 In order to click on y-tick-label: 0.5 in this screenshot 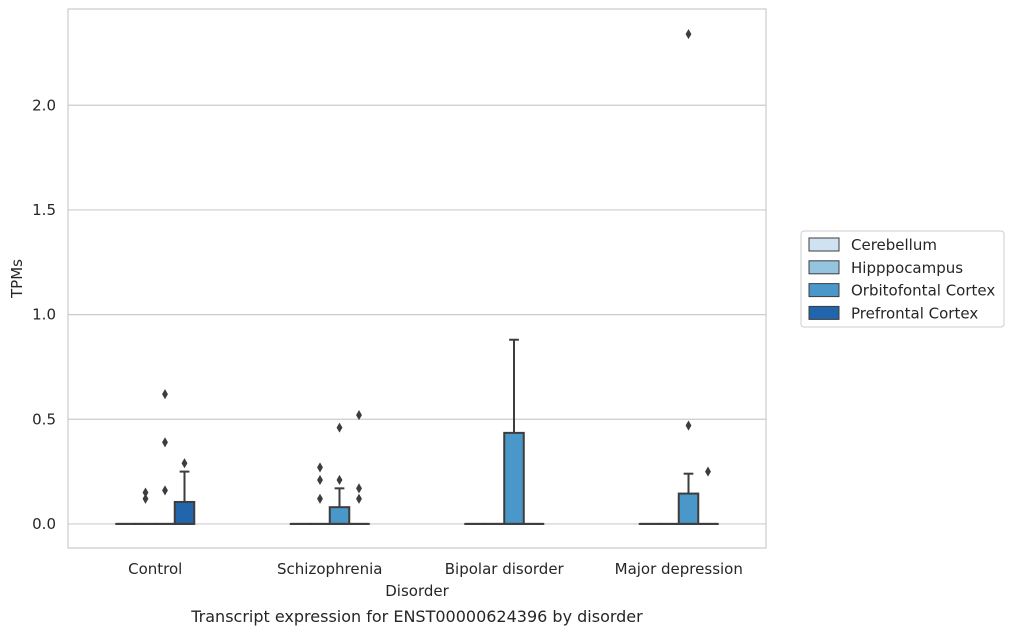, I will do `click(44, 419)`.